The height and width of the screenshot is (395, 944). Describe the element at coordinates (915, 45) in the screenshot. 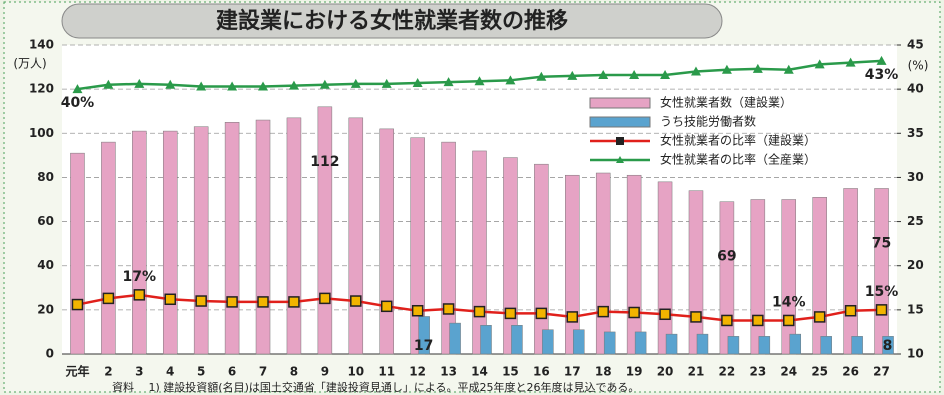

I see `y2-tick-label: 45` at that location.